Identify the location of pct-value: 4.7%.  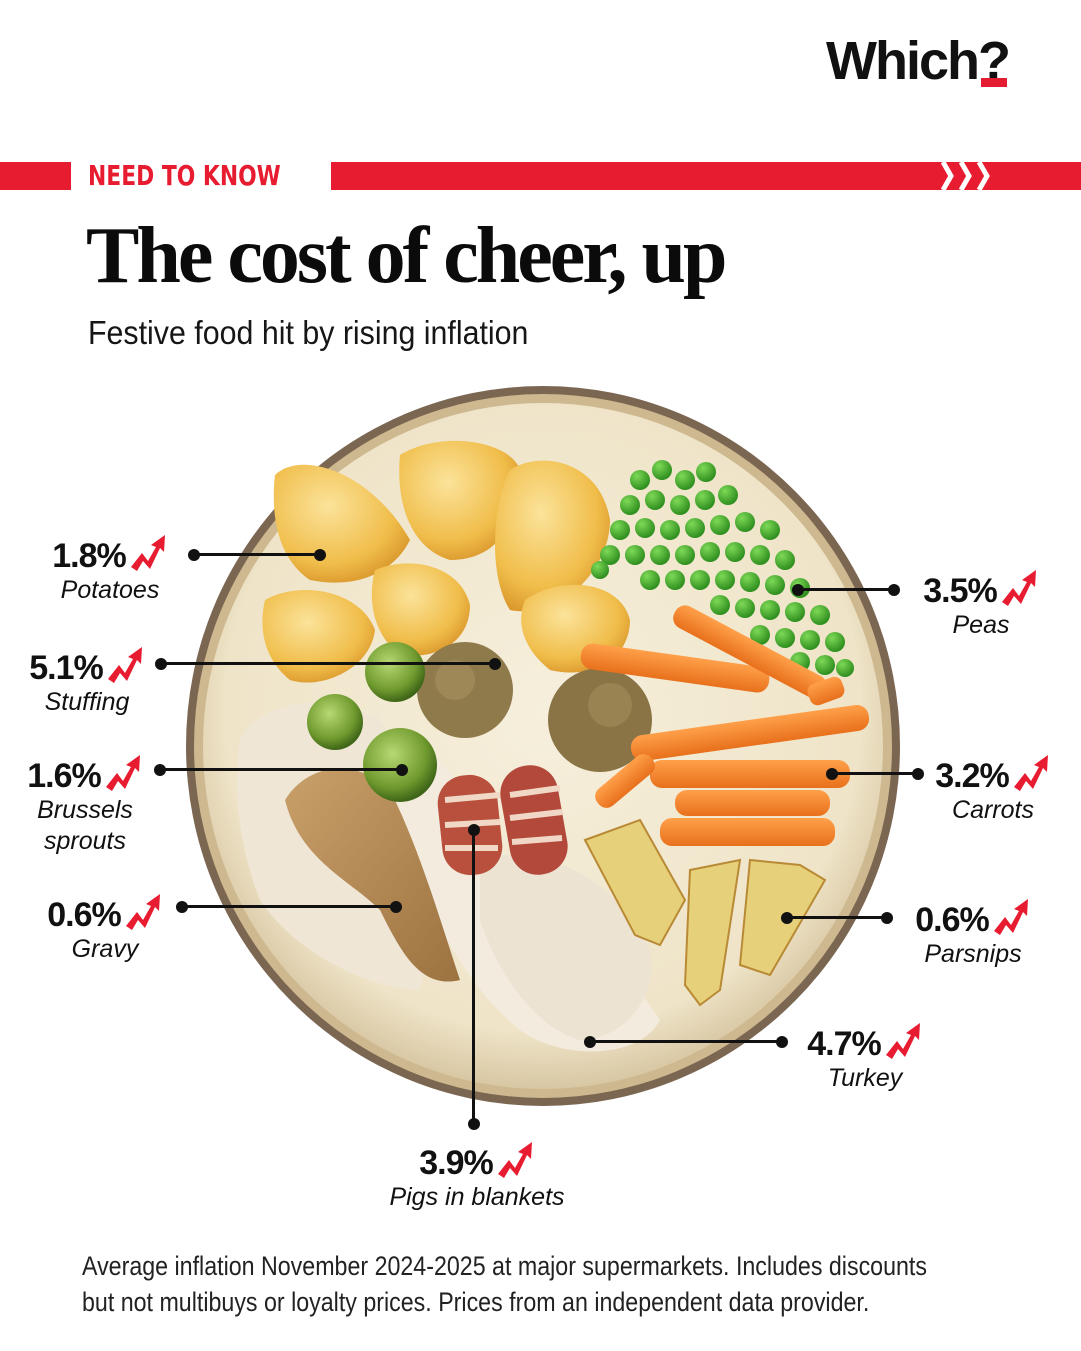
(844, 1044).